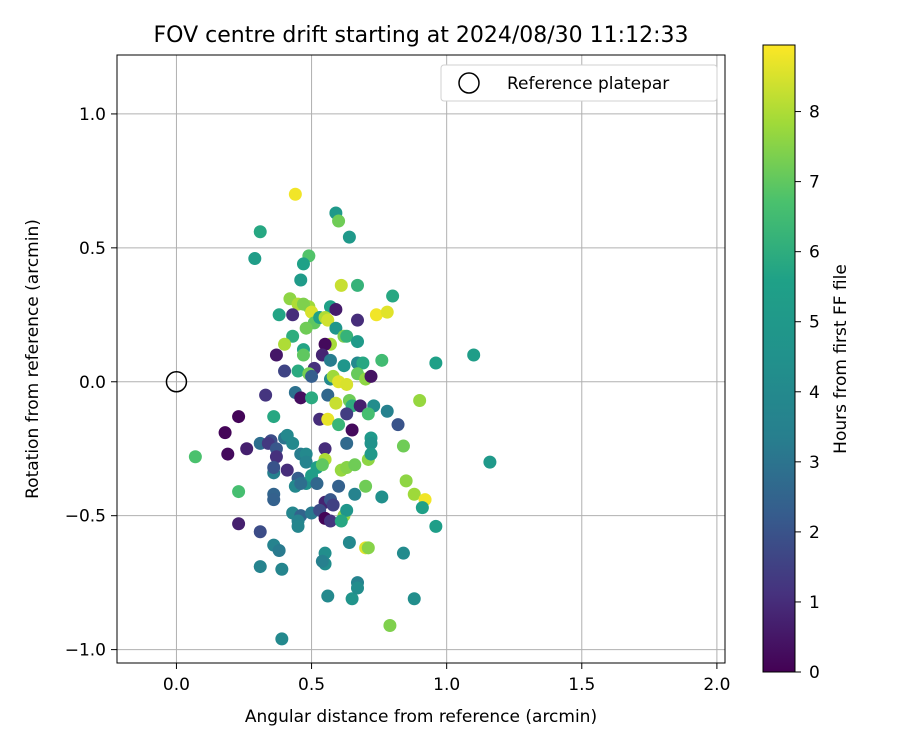  What do you see at coordinates (85, 517) in the screenshot?
I see `y-tick-label: −0.5` at bounding box center [85, 517].